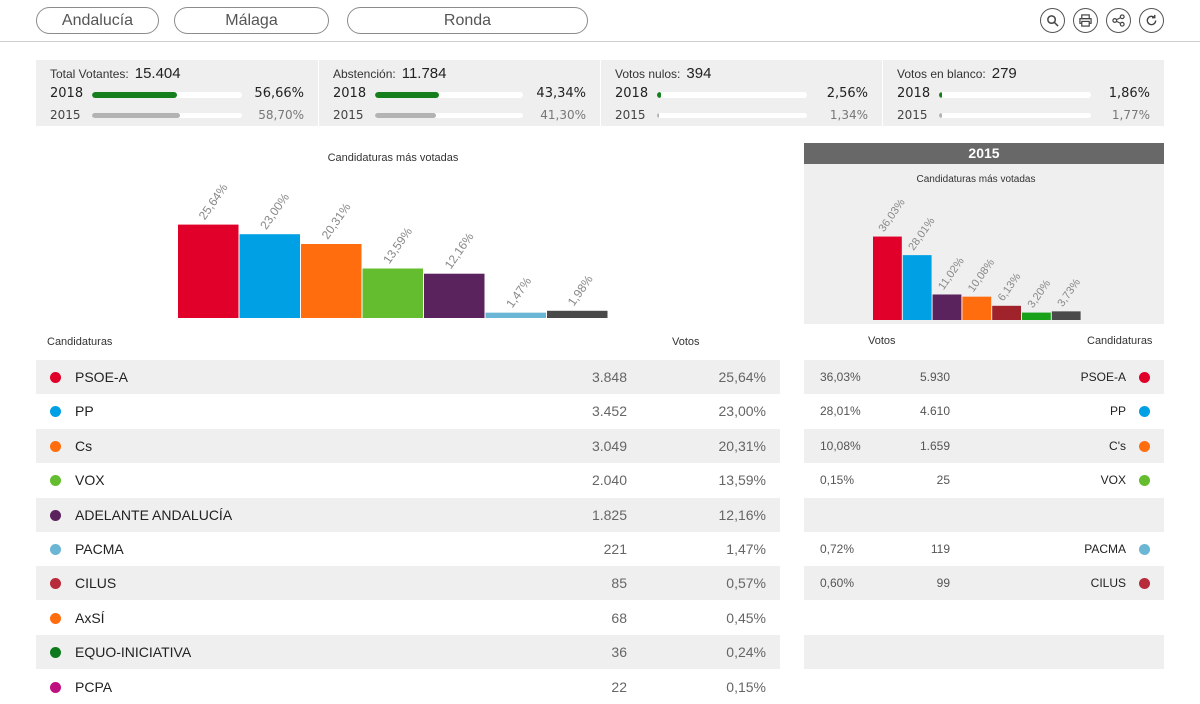  Describe the element at coordinates (99, 549) in the screenshot. I see `party-name: PACMA` at that location.